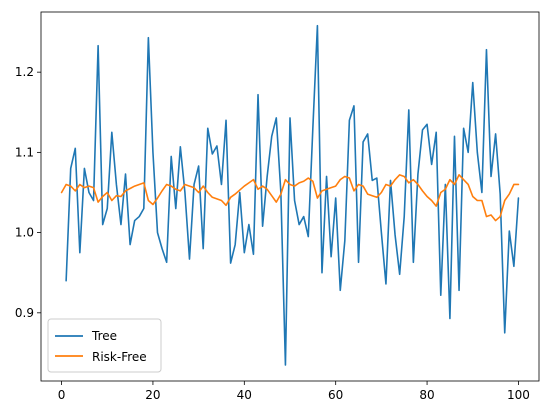 This screenshot has width=547, height=413. Describe the element at coordinates (119, 357) in the screenshot. I see `legend-label-risk-free: Risk-Free` at that location.